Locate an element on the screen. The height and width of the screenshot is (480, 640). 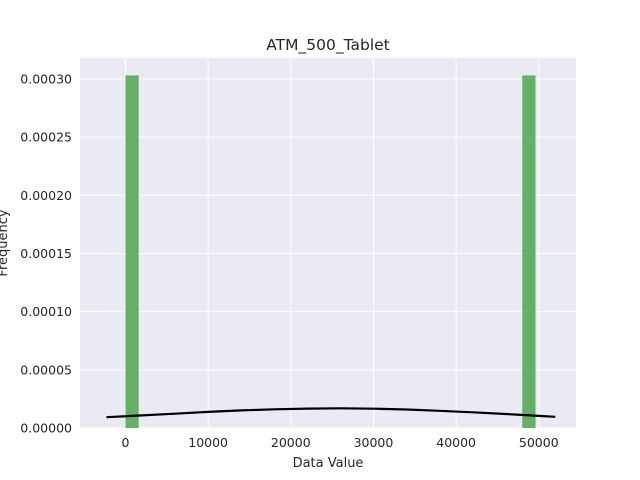
x-tick-label-2: 20000 is located at coordinates (291, 442).